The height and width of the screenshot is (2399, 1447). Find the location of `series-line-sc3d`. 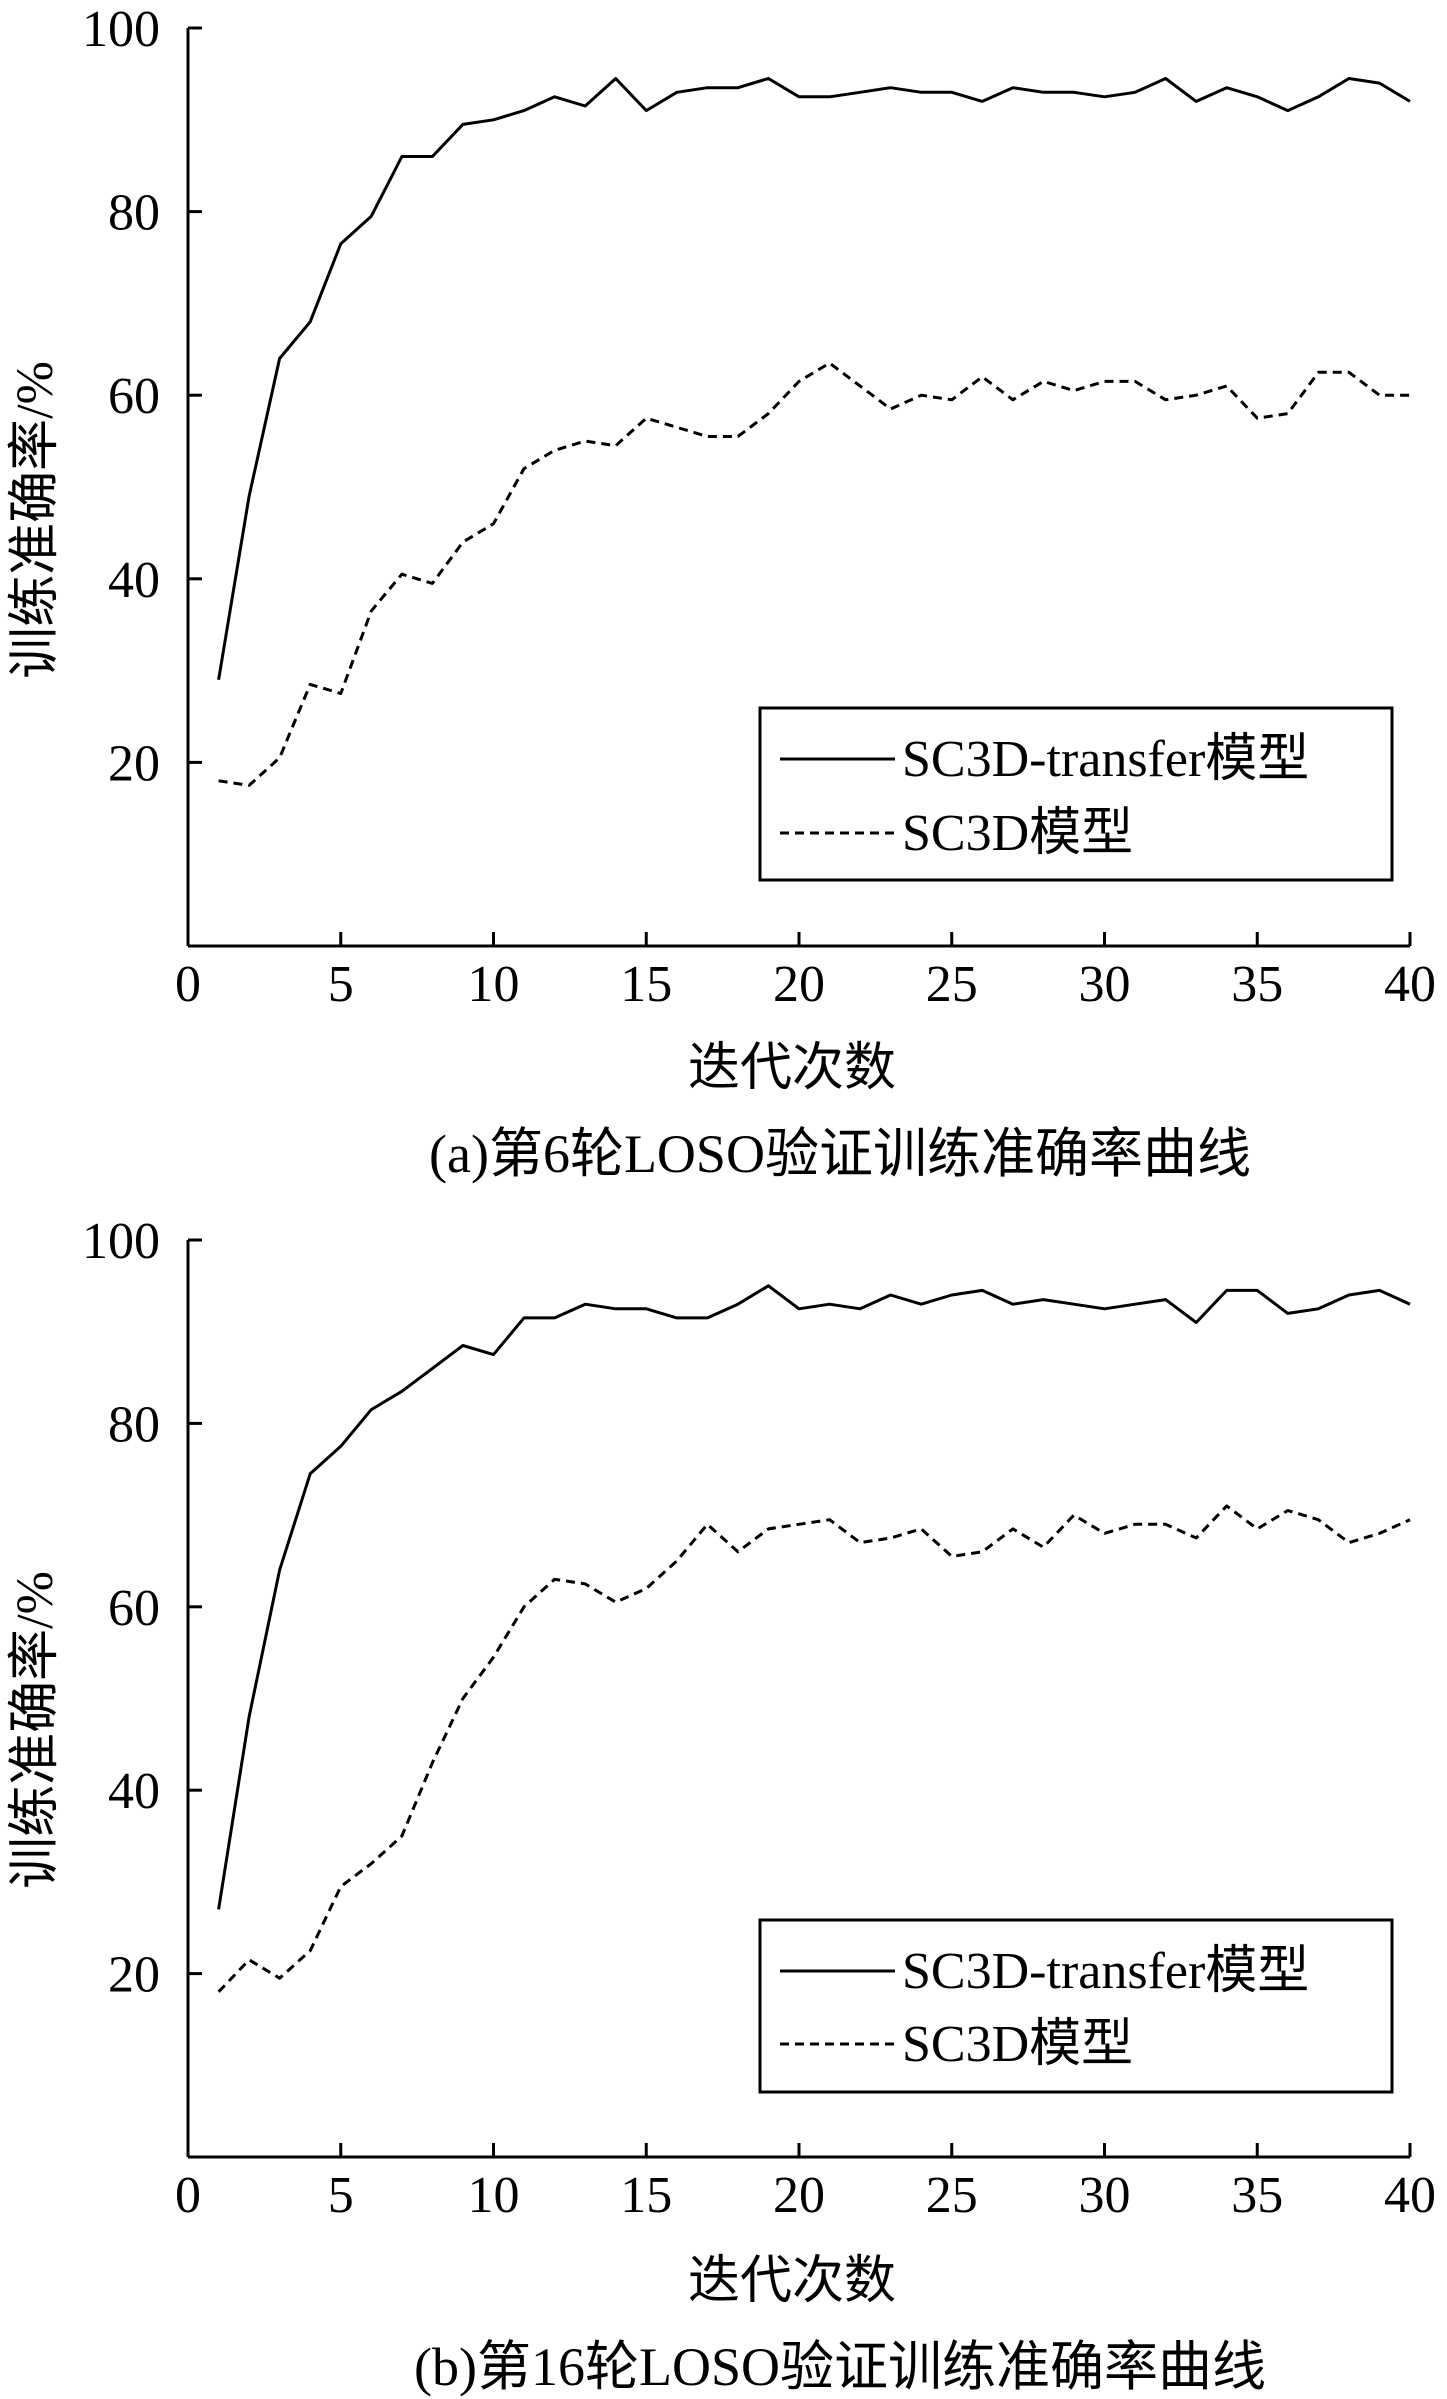

series-line-sc3d is located at coordinates (814, 574).